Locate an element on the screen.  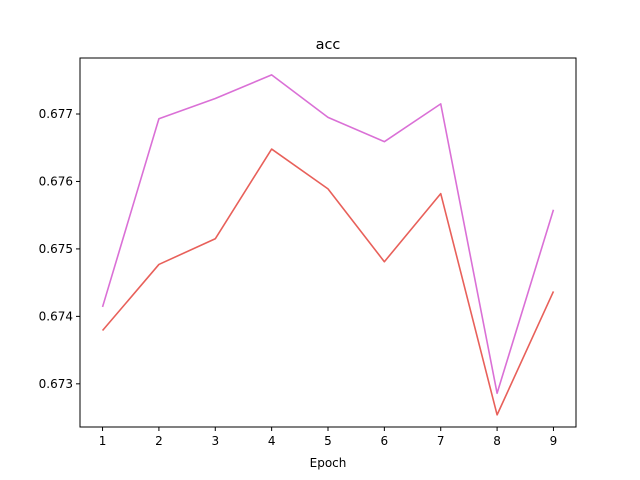
x-tick-label: 9 is located at coordinates (554, 441).